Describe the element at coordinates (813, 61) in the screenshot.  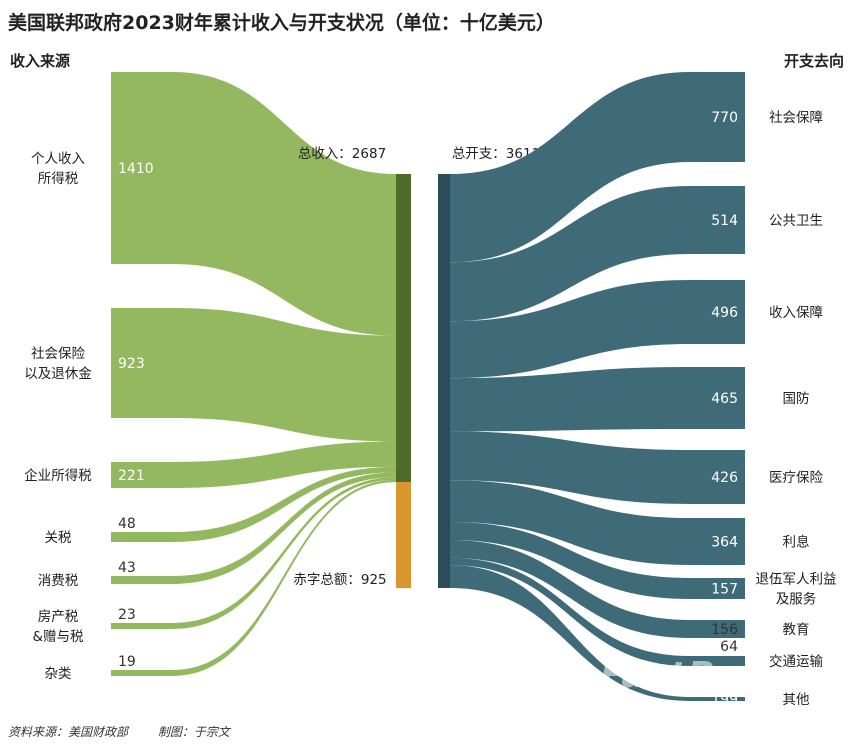
I see `expense-destination-header: 开支去向` at that location.